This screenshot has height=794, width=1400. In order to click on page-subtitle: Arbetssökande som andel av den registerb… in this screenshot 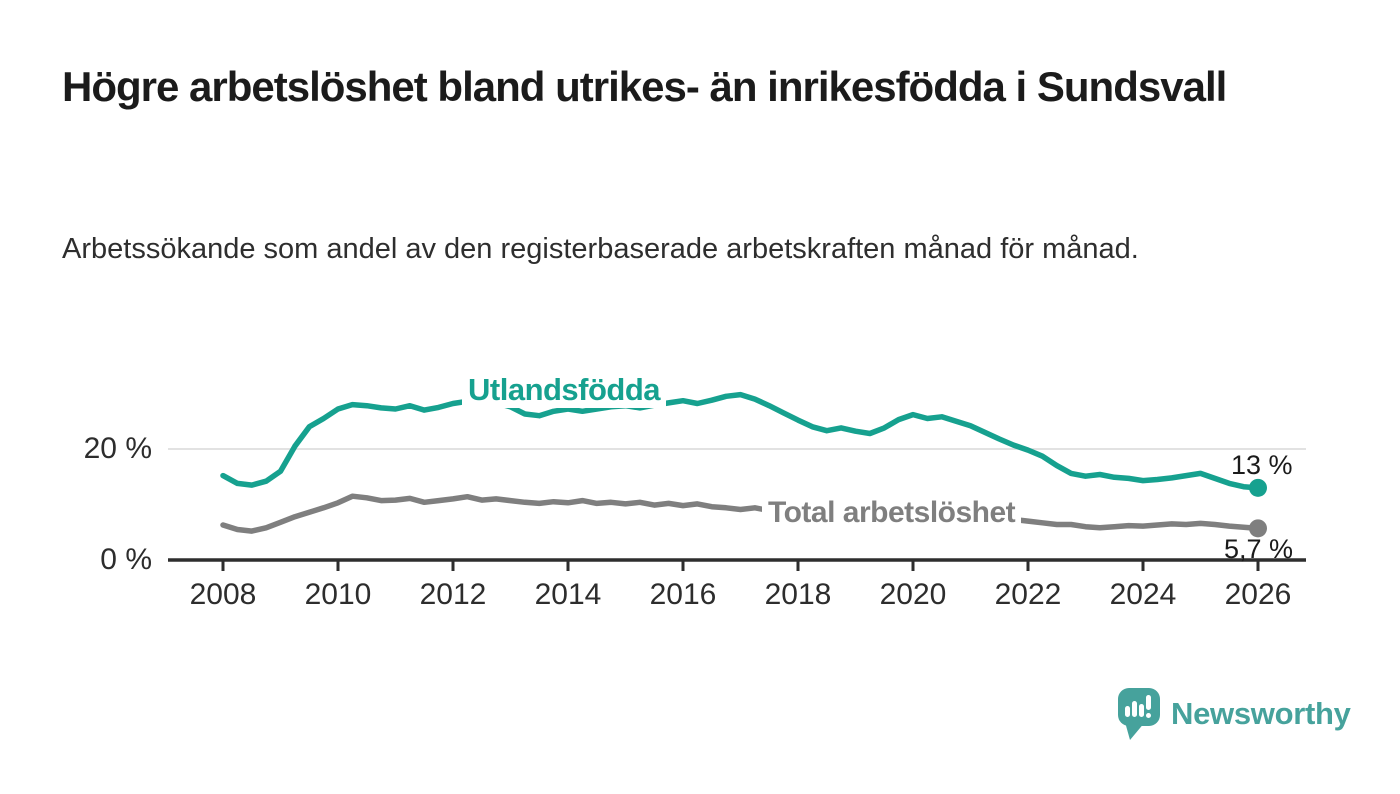, I will do `click(600, 249)`.